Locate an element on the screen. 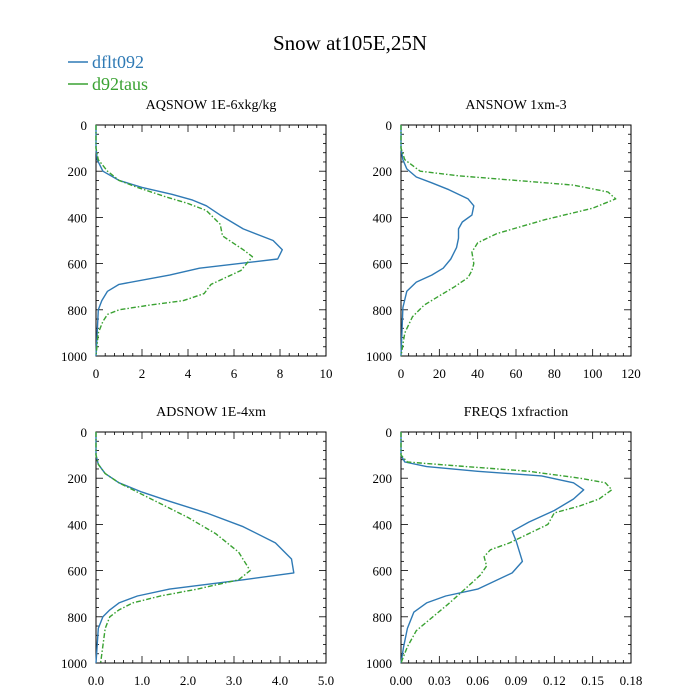 The width and height of the screenshot is (700, 700). panel-ansnow-ytick-label: 600 is located at coordinates (383, 264).